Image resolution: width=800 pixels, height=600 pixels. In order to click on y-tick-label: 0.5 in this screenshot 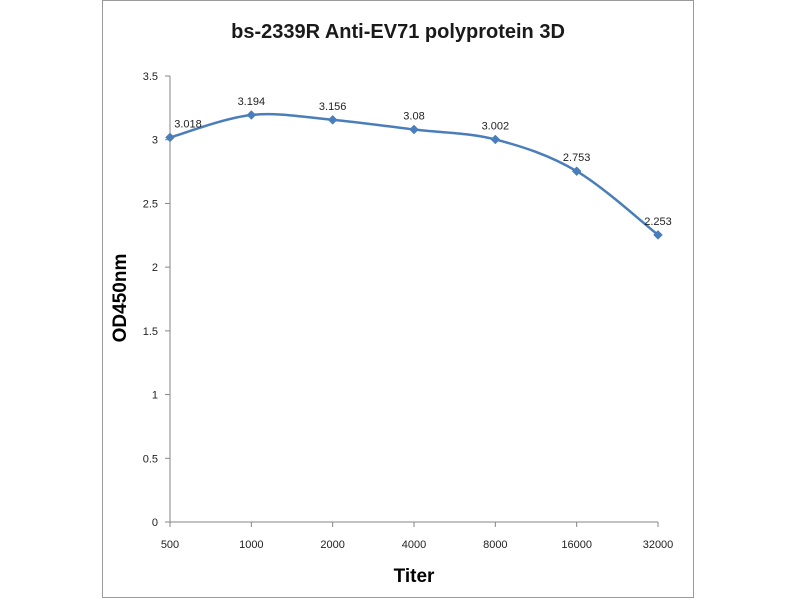, I will do `click(150, 459)`.